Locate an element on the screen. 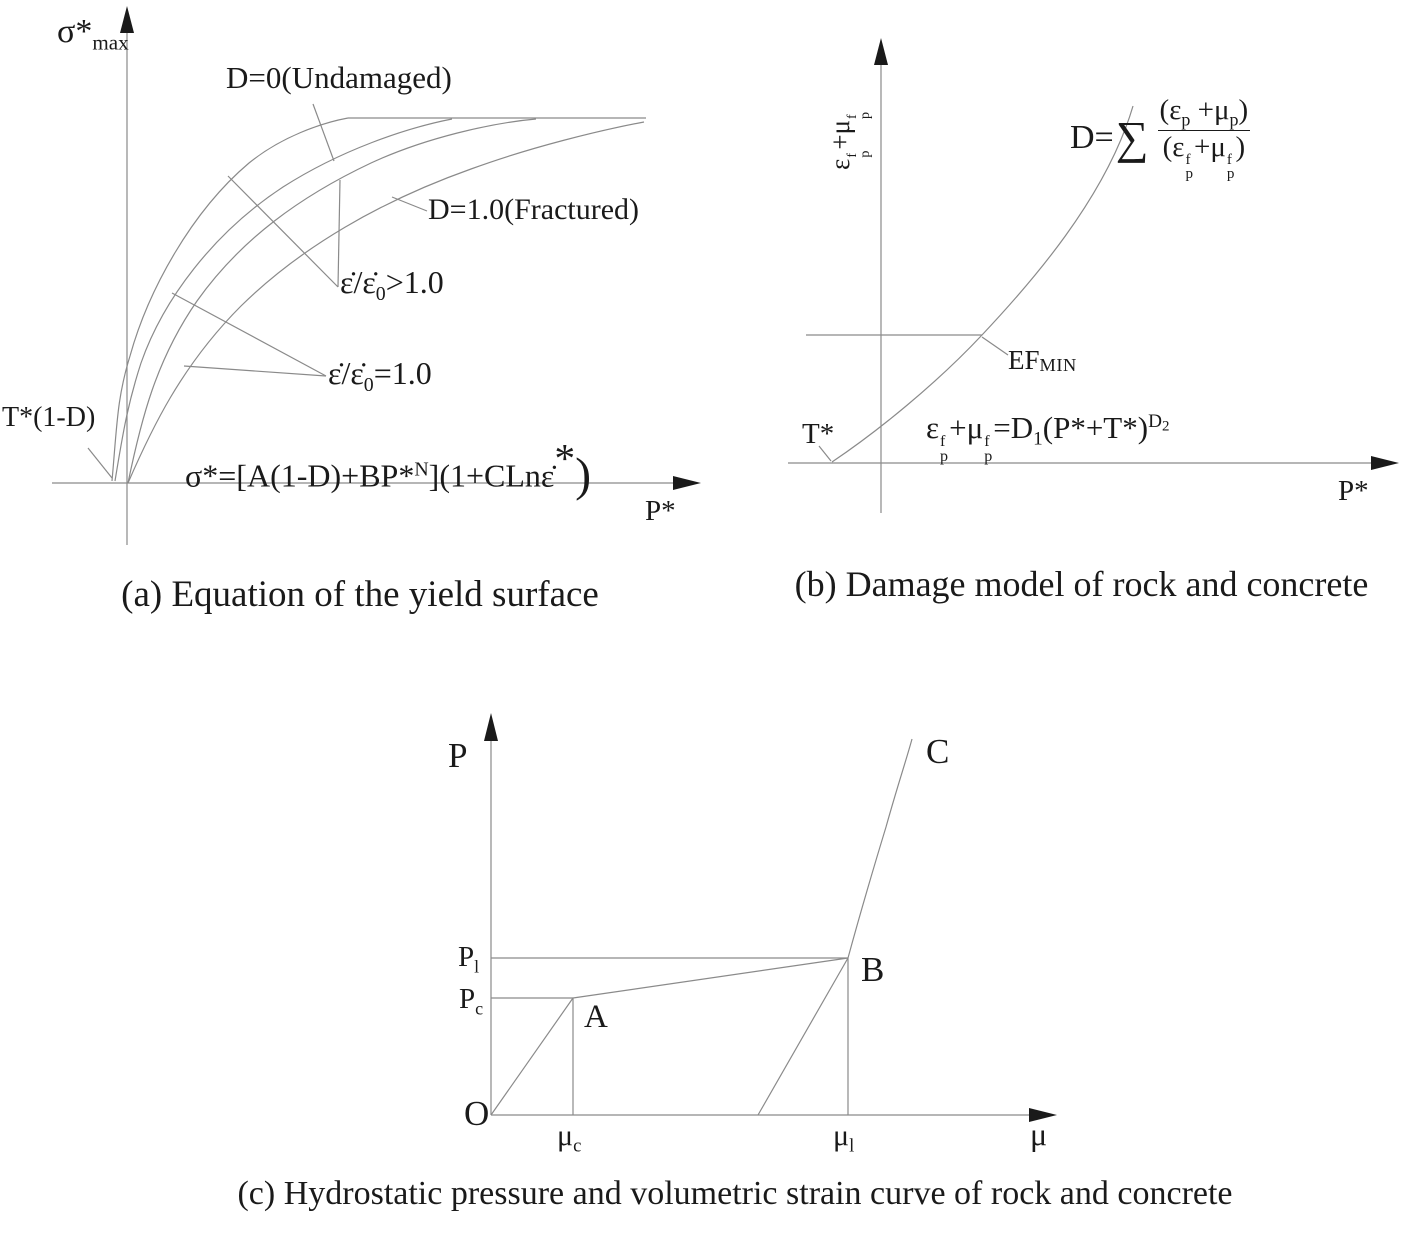 The width and height of the screenshot is (1405, 1234). yield-curve-d1-high-rate is located at coordinates (332, 301).